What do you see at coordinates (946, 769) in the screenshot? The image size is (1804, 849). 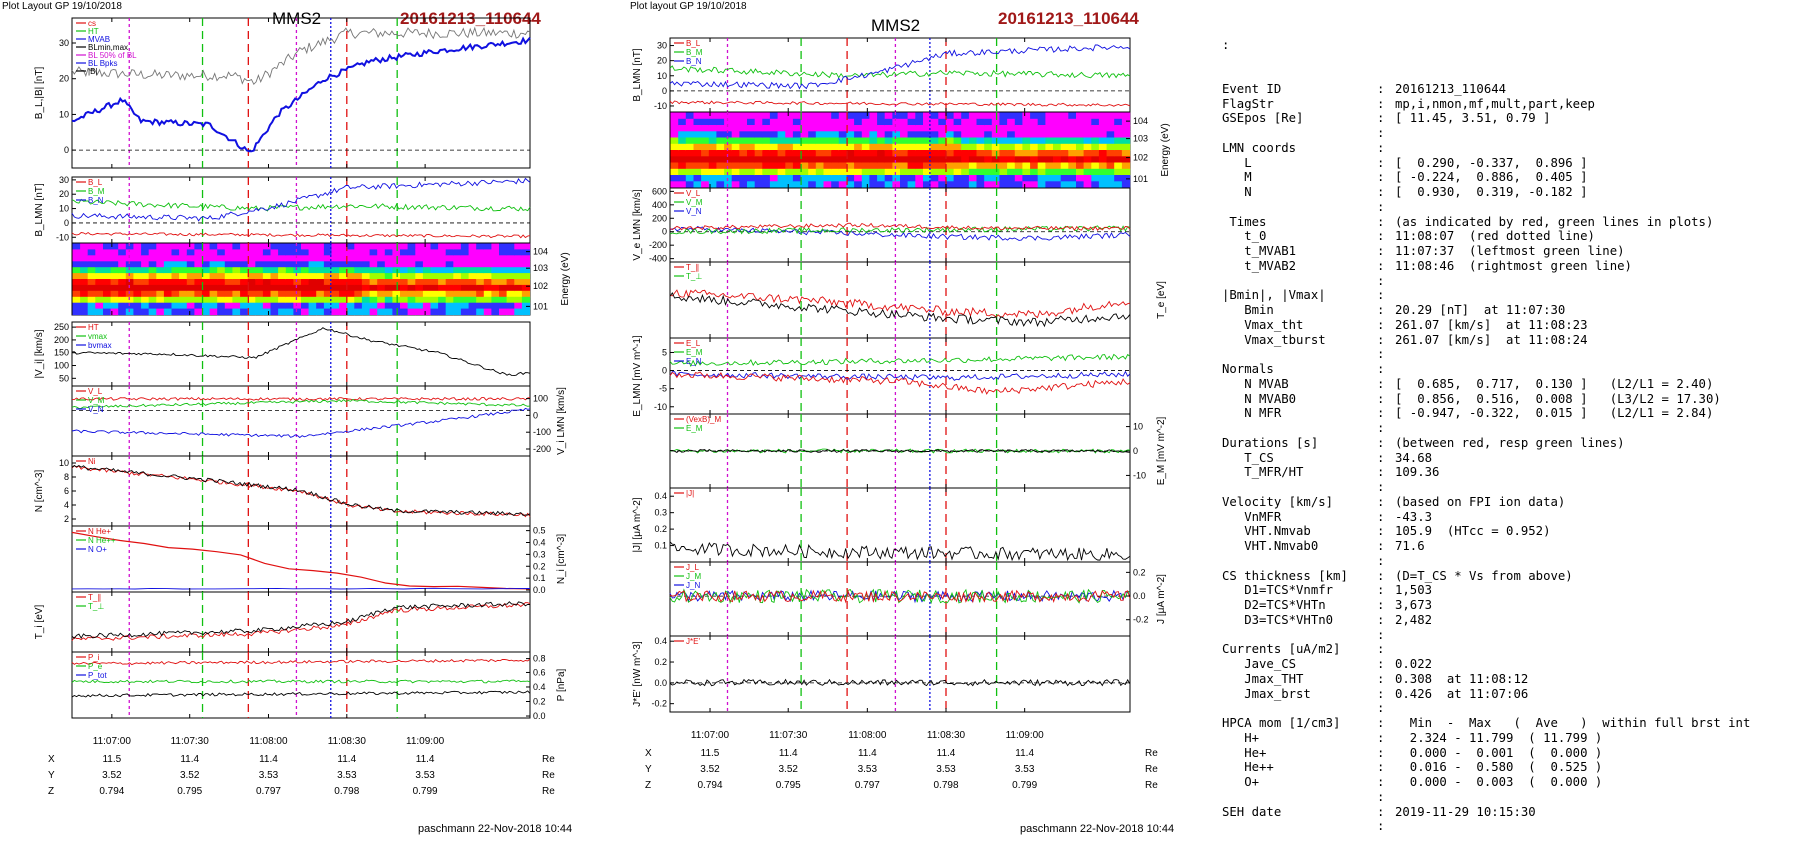 I see `right-orbit-value: 3.53` at bounding box center [946, 769].